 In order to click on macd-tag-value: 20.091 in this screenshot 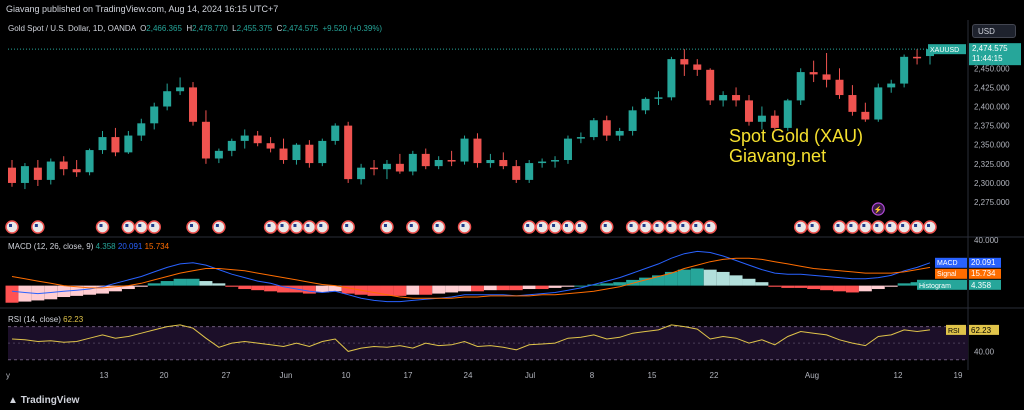, I will do `click(983, 262)`.